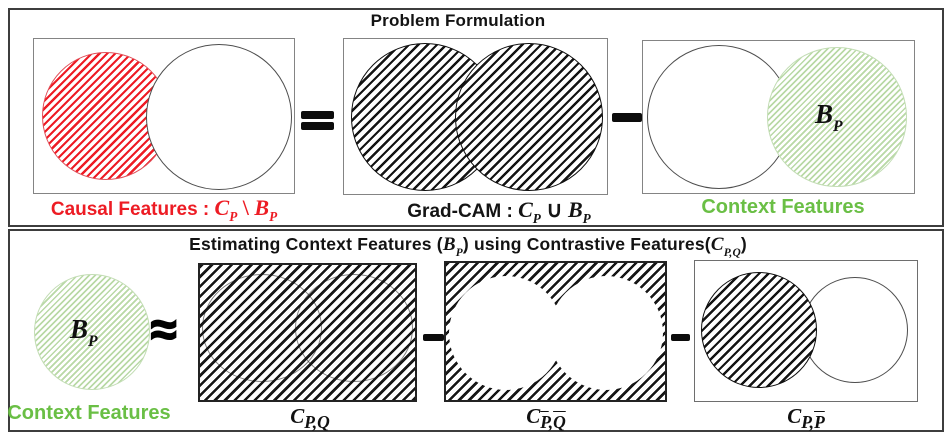 The image size is (948, 438). Describe the element at coordinates (586, 244) in the screenshot. I see `bottom-title-part2: ) using Contrastive Features(` at that location.